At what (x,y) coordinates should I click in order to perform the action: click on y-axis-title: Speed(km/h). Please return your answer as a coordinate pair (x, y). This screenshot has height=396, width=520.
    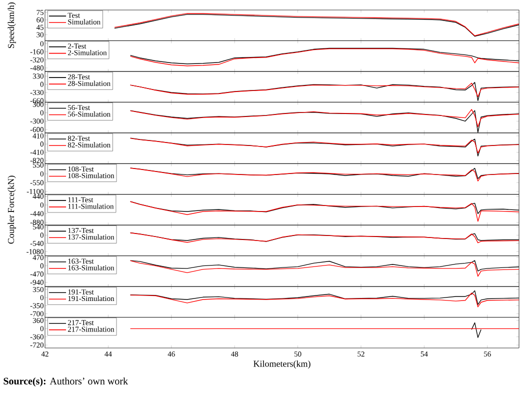
    Looking at the image, I should click on (12, 25).